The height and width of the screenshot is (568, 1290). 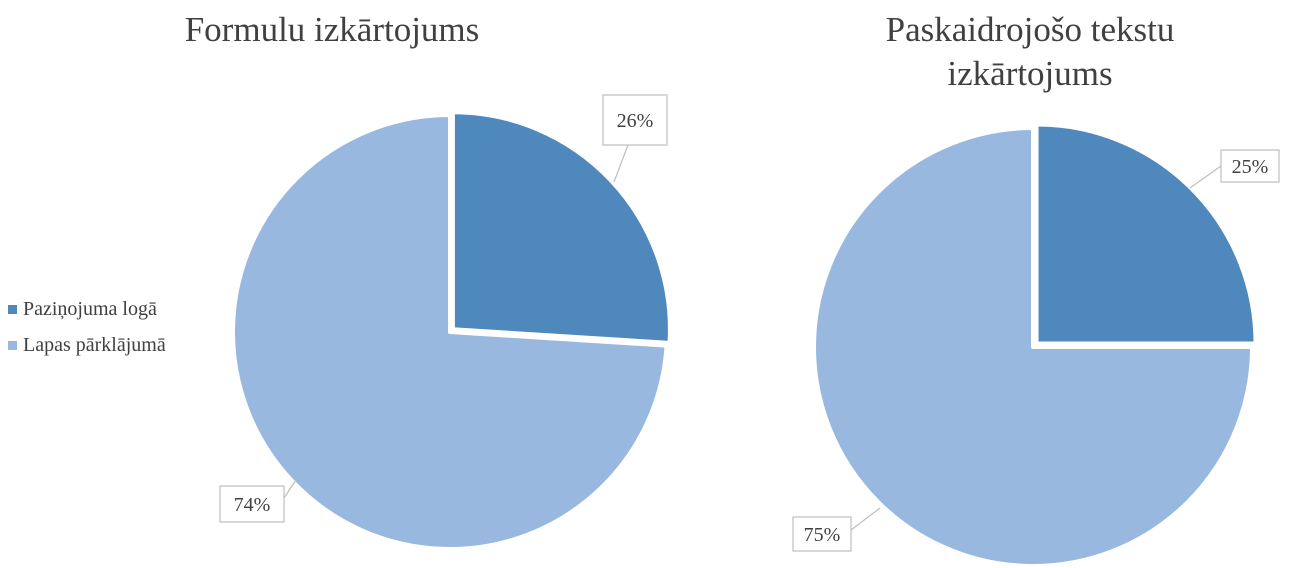 What do you see at coordinates (332, 29) in the screenshot?
I see `chart-1-title: Formulu izkārtojums` at bounding box center [332, 29].